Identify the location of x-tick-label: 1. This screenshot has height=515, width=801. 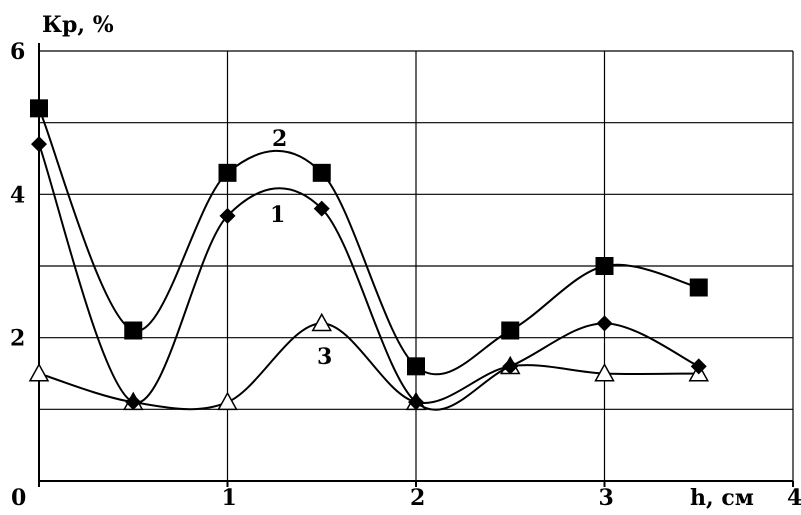
(229, 498).